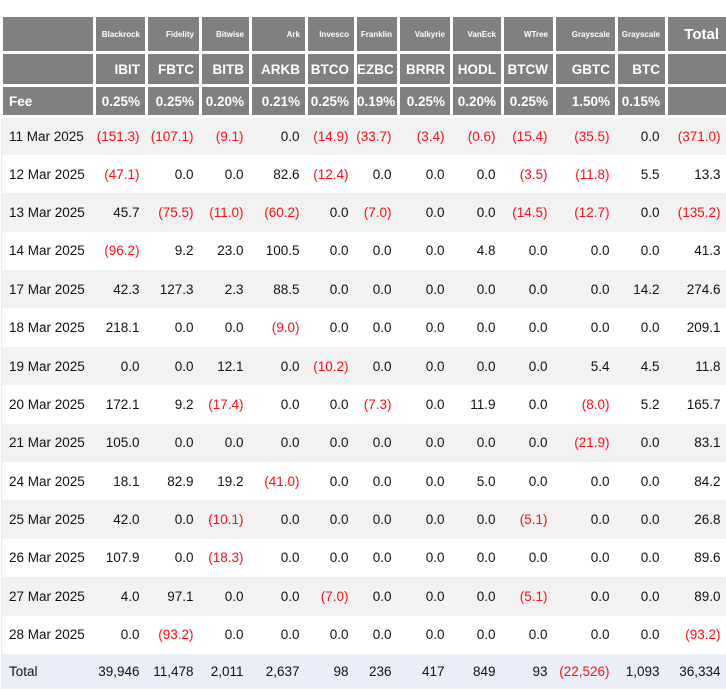 The image size is (726, 691). What do you see at coordinates (528, 69) in the screenshot?
I see `ticker-header: BTCW` at bounding box center [528, 69].